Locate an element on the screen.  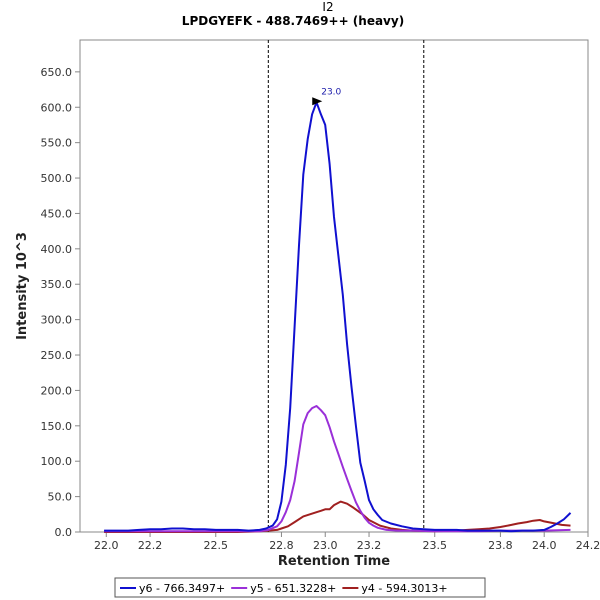
peak-label: 23.0 is located at coordinates (331, 92).